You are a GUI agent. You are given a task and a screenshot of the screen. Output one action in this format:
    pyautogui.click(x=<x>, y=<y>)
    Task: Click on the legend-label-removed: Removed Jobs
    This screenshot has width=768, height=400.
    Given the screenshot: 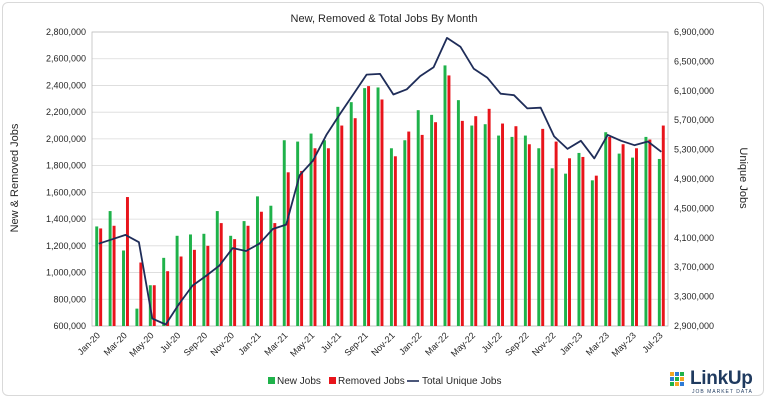 What is the action you would take?
    pyautogui.click(x=371, y=381)
    